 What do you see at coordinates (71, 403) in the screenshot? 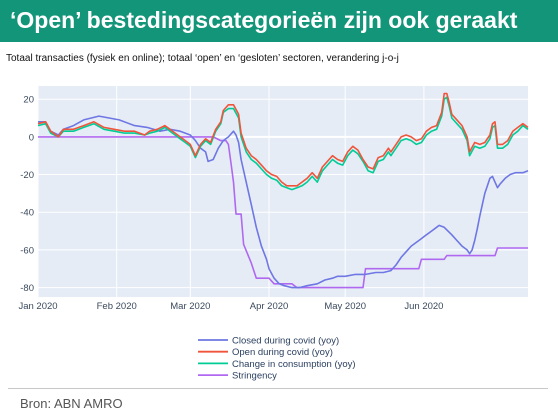
I see `source-note: Bron: ABN AMRO` at bounding box center [71, 403].